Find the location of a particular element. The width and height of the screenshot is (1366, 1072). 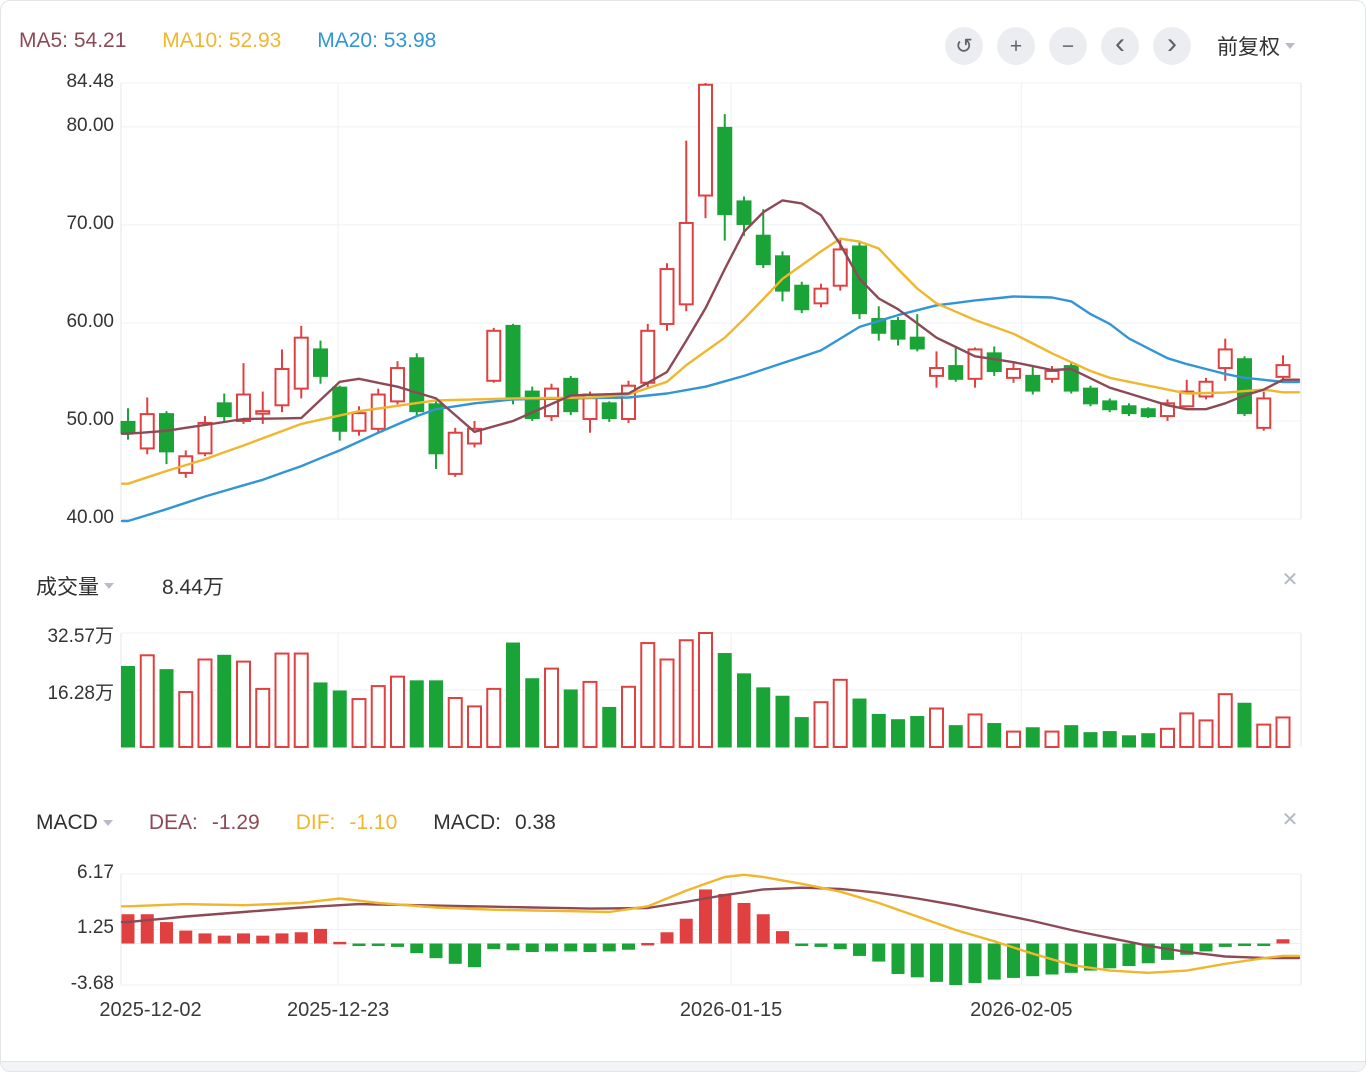

dif-line is located at coordinates (710, 923).